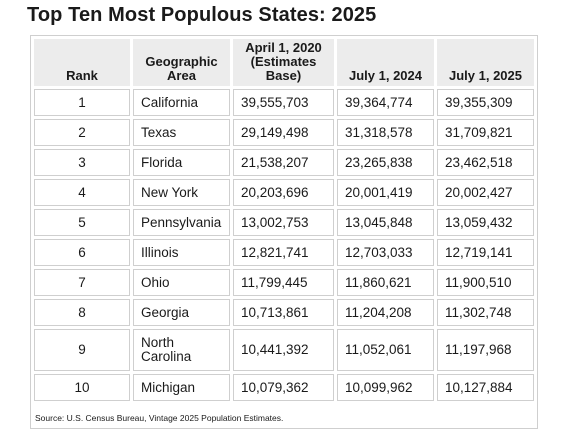 This screenshot has height=436, width=563. Describe the element at coordinates (385, 62) in the screenshot. I see `column-header-july-2024: July 1, 2024` at that location.